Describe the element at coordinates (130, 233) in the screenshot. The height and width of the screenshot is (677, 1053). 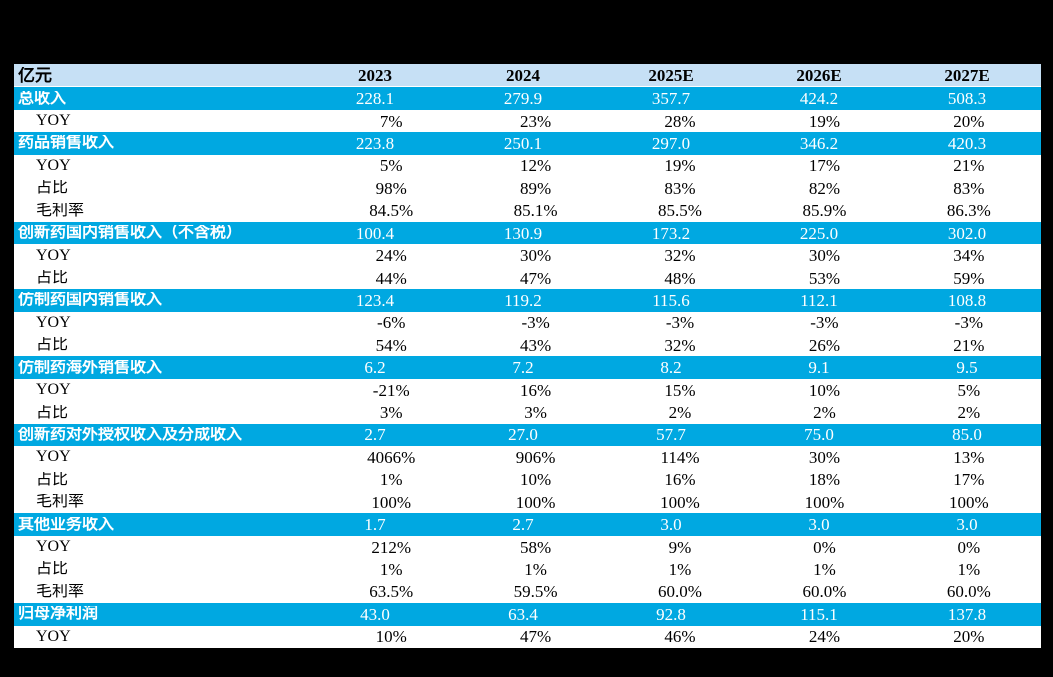
I see `row-label: 创新药国内销售收入（不含税）` at that location.